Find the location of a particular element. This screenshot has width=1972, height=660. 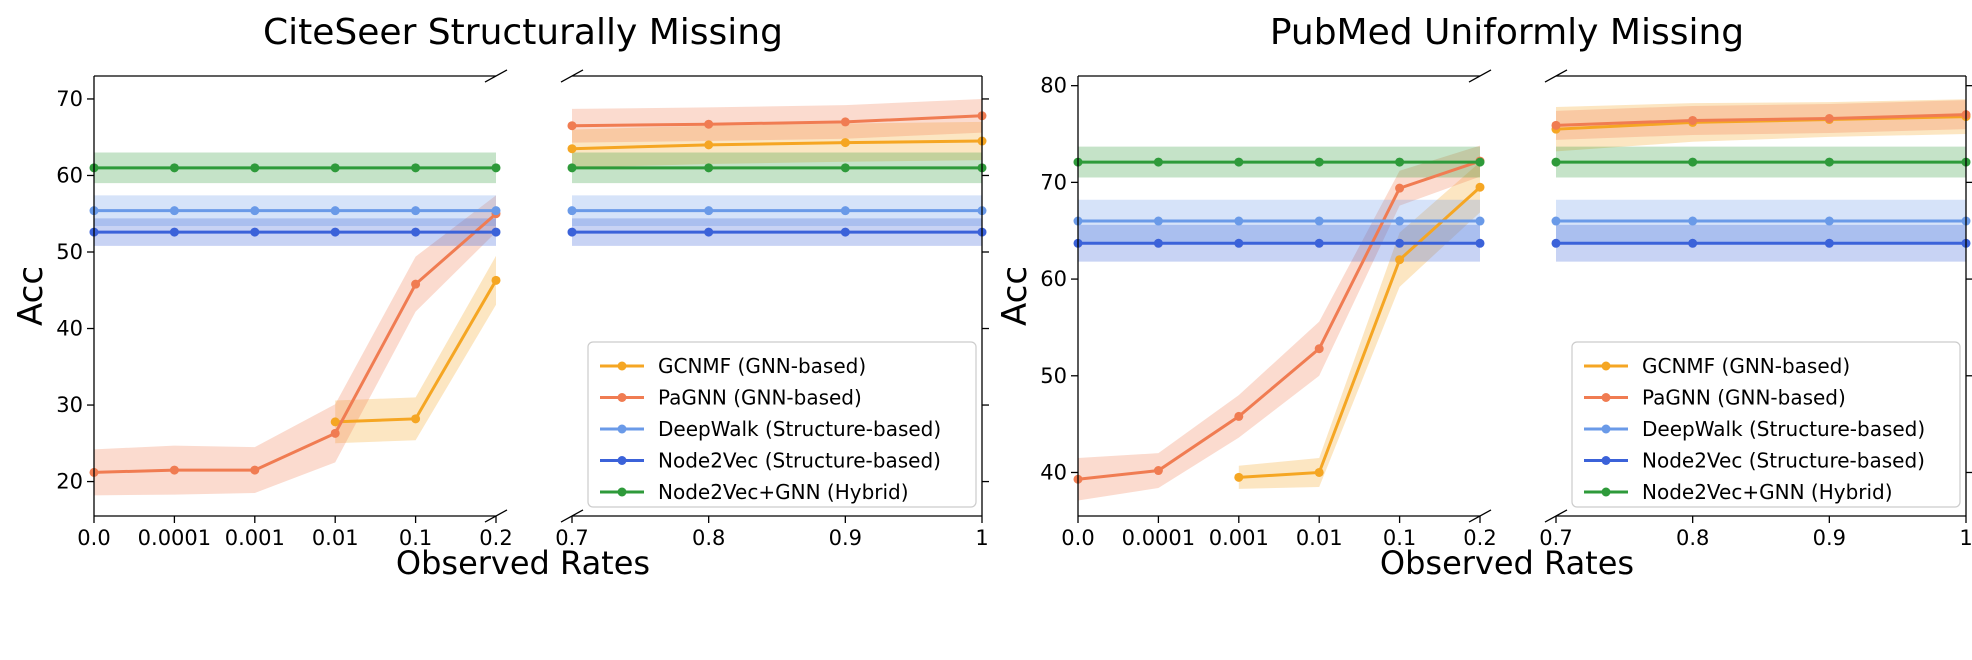

x-tick-label: 0.2 is located at coordinates (1479, 538).